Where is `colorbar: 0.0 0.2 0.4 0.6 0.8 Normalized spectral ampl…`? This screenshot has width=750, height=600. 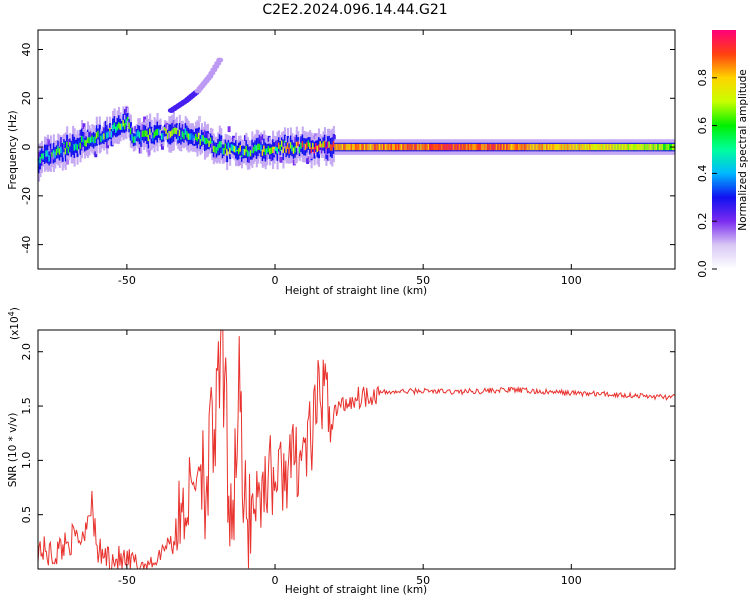
colorbar: 0.0 0.2 0.4 0.6 0.8 Normalized spectral ampl… is located at coordinates (722, 154).